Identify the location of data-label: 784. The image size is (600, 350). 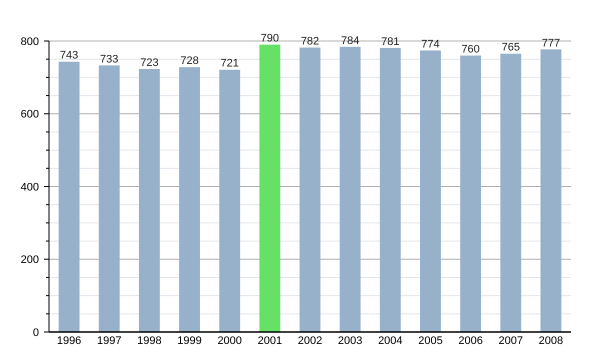
(350, 40).